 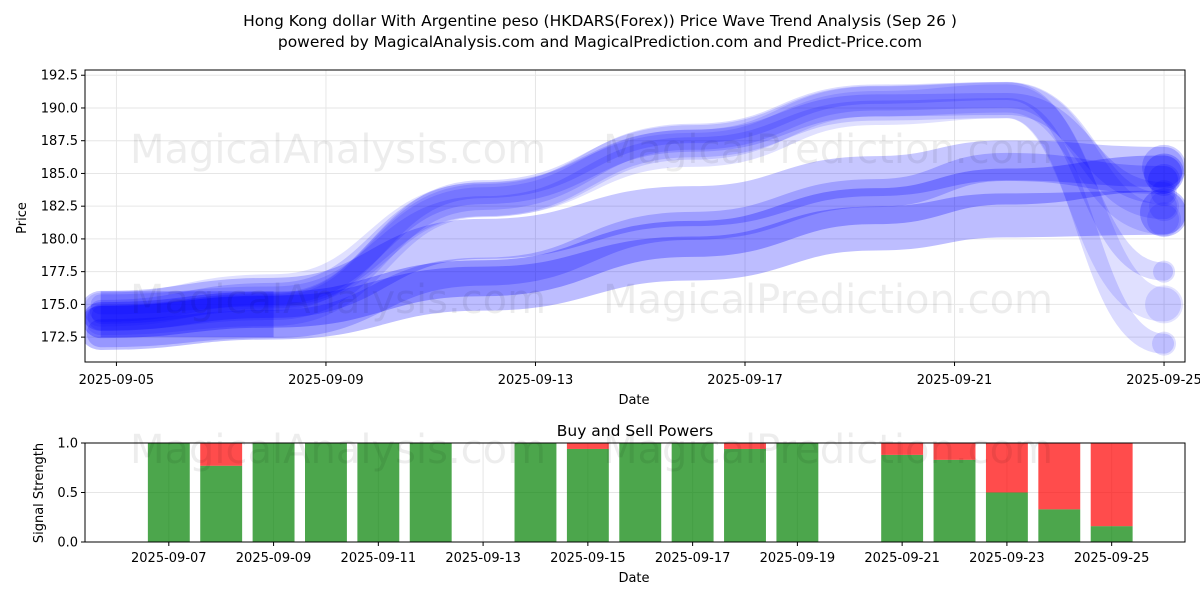 What do you see at coordinates (635, 431) in the screenshot?
I see `power-chart-title: Buy and Sell Powers` at bounding box center [635, 431].